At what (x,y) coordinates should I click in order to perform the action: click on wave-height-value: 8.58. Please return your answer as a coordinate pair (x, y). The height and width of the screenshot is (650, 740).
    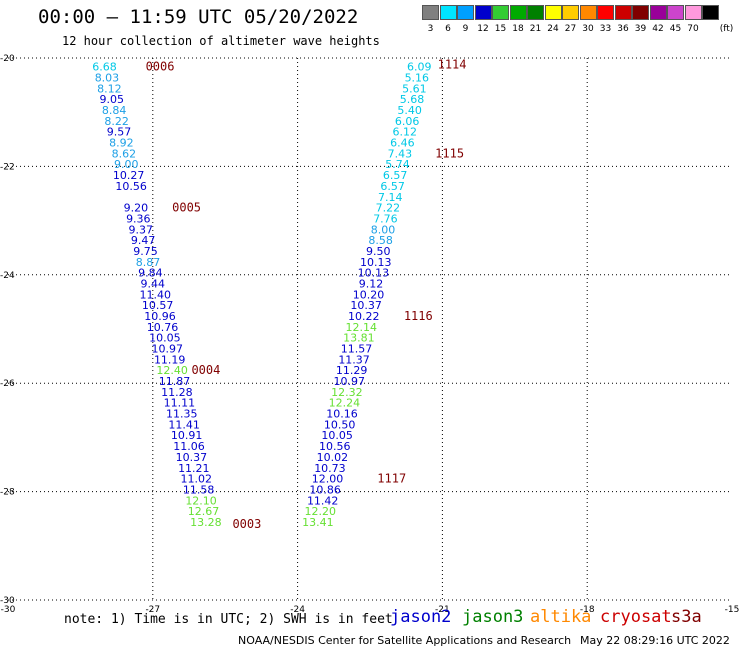
    Looking at the image, I should click on (380, 240).